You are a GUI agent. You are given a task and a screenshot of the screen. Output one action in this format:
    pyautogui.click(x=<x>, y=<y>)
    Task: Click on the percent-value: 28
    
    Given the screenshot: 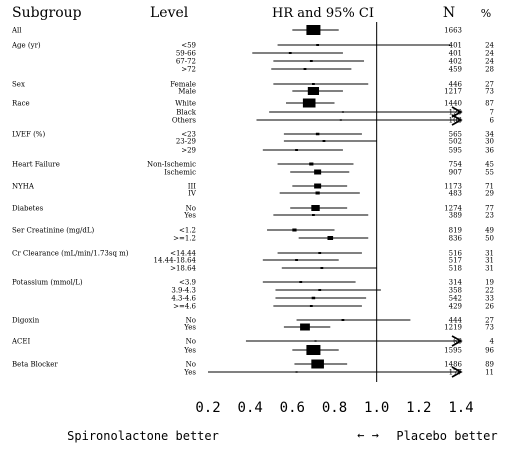 What is the action you would take?
    pyautogui.click(x=489, y=70)
    